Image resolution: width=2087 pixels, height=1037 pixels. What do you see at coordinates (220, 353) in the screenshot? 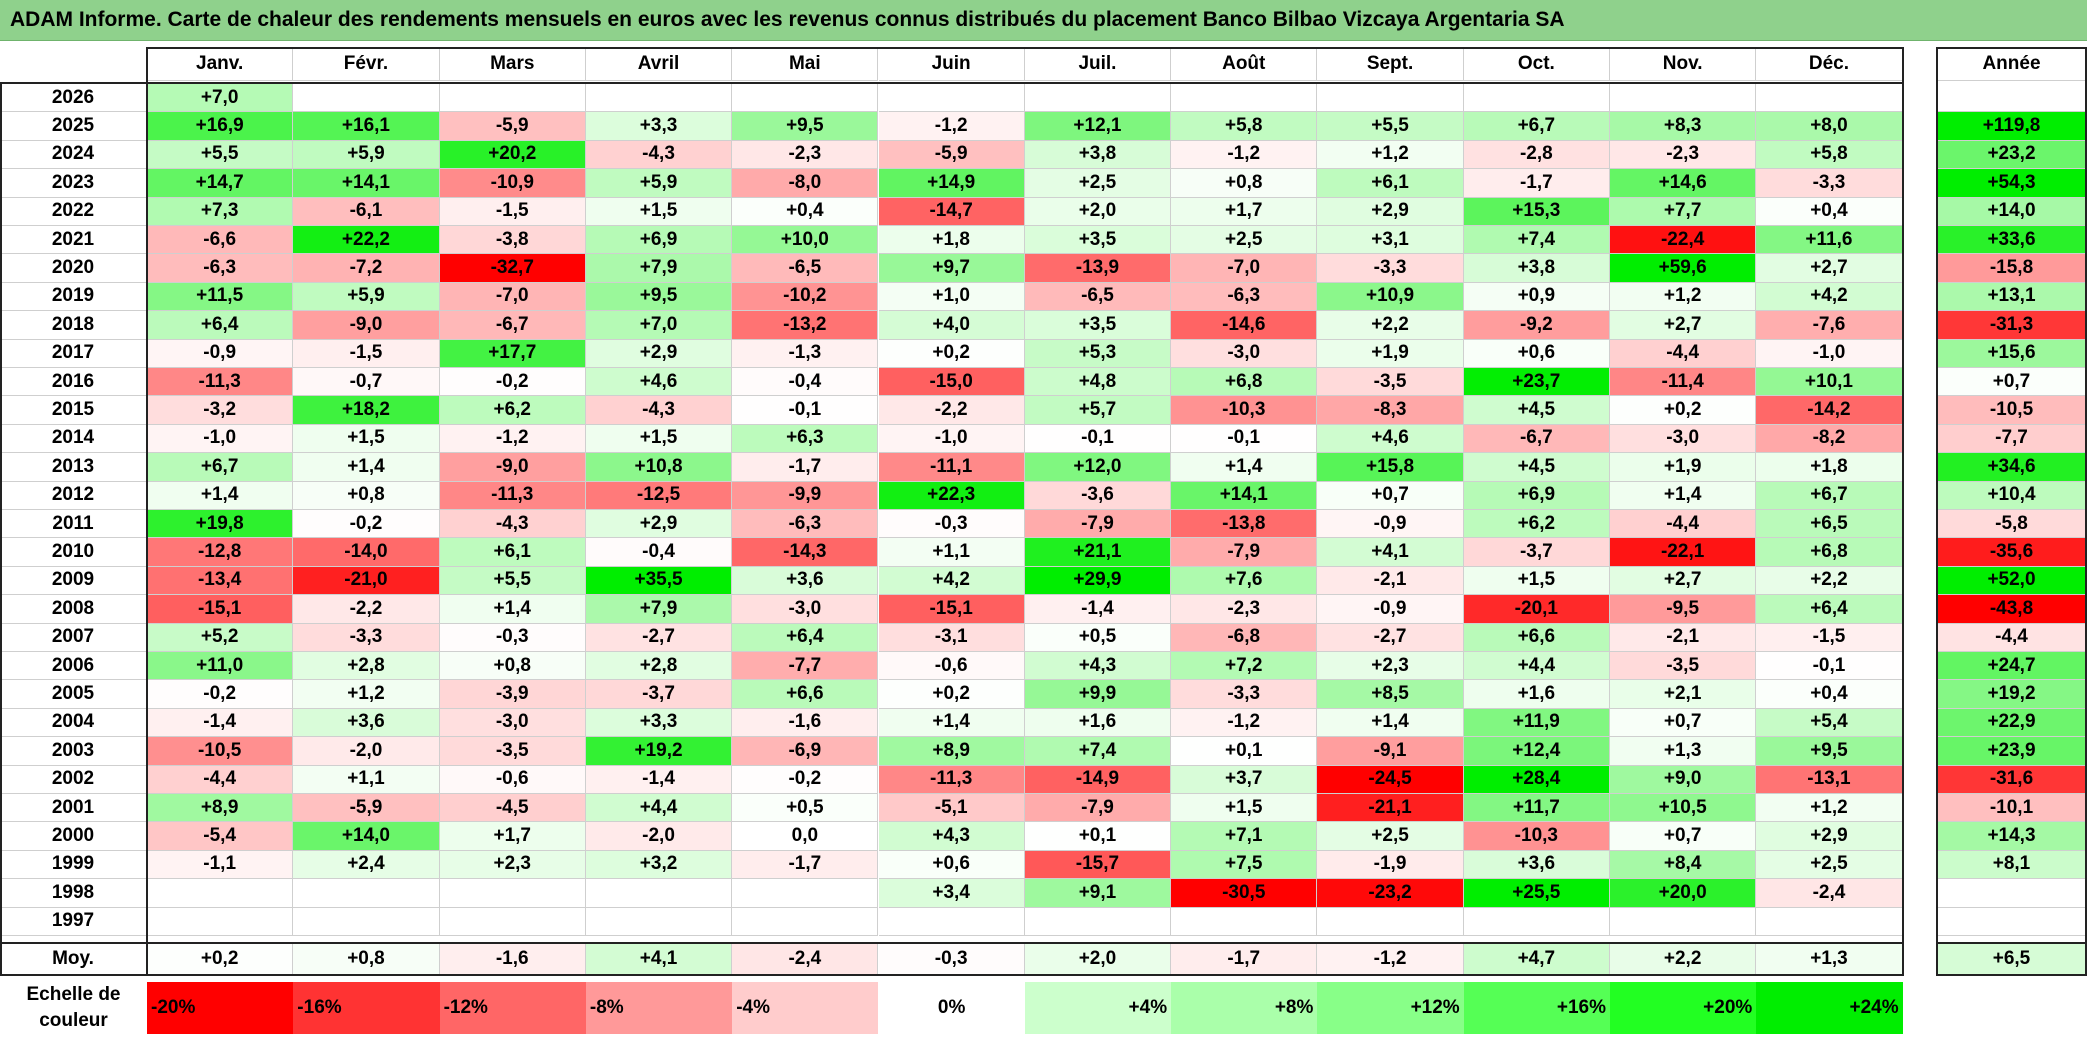
I see `heatmap-cell: -0,9` at bounding box center [220, 353].